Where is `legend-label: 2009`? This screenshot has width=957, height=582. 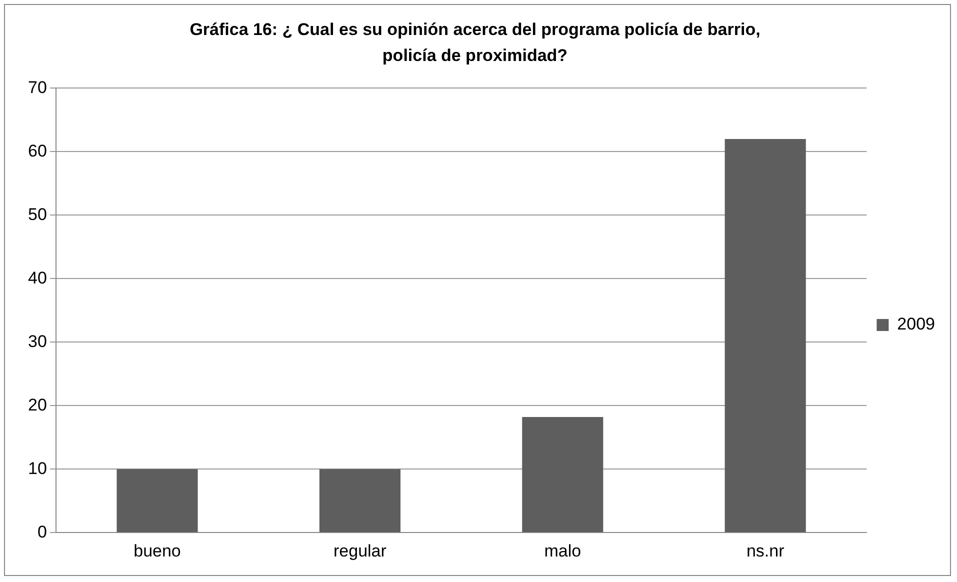
legend-label: 2009 is located at coordinates (916, 324).